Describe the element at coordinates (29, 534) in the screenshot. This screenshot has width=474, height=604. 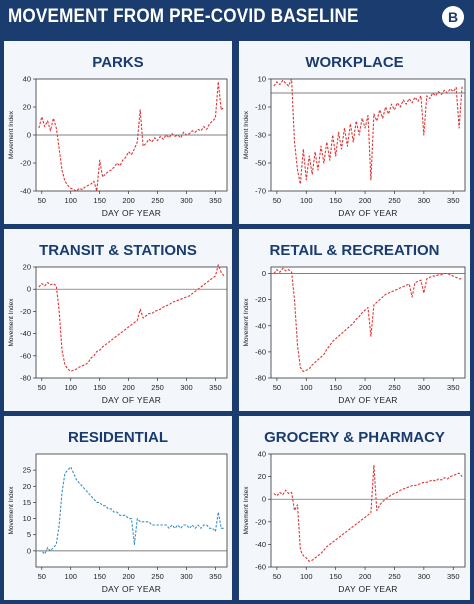
I see `y-tick-label: 5` at that location.